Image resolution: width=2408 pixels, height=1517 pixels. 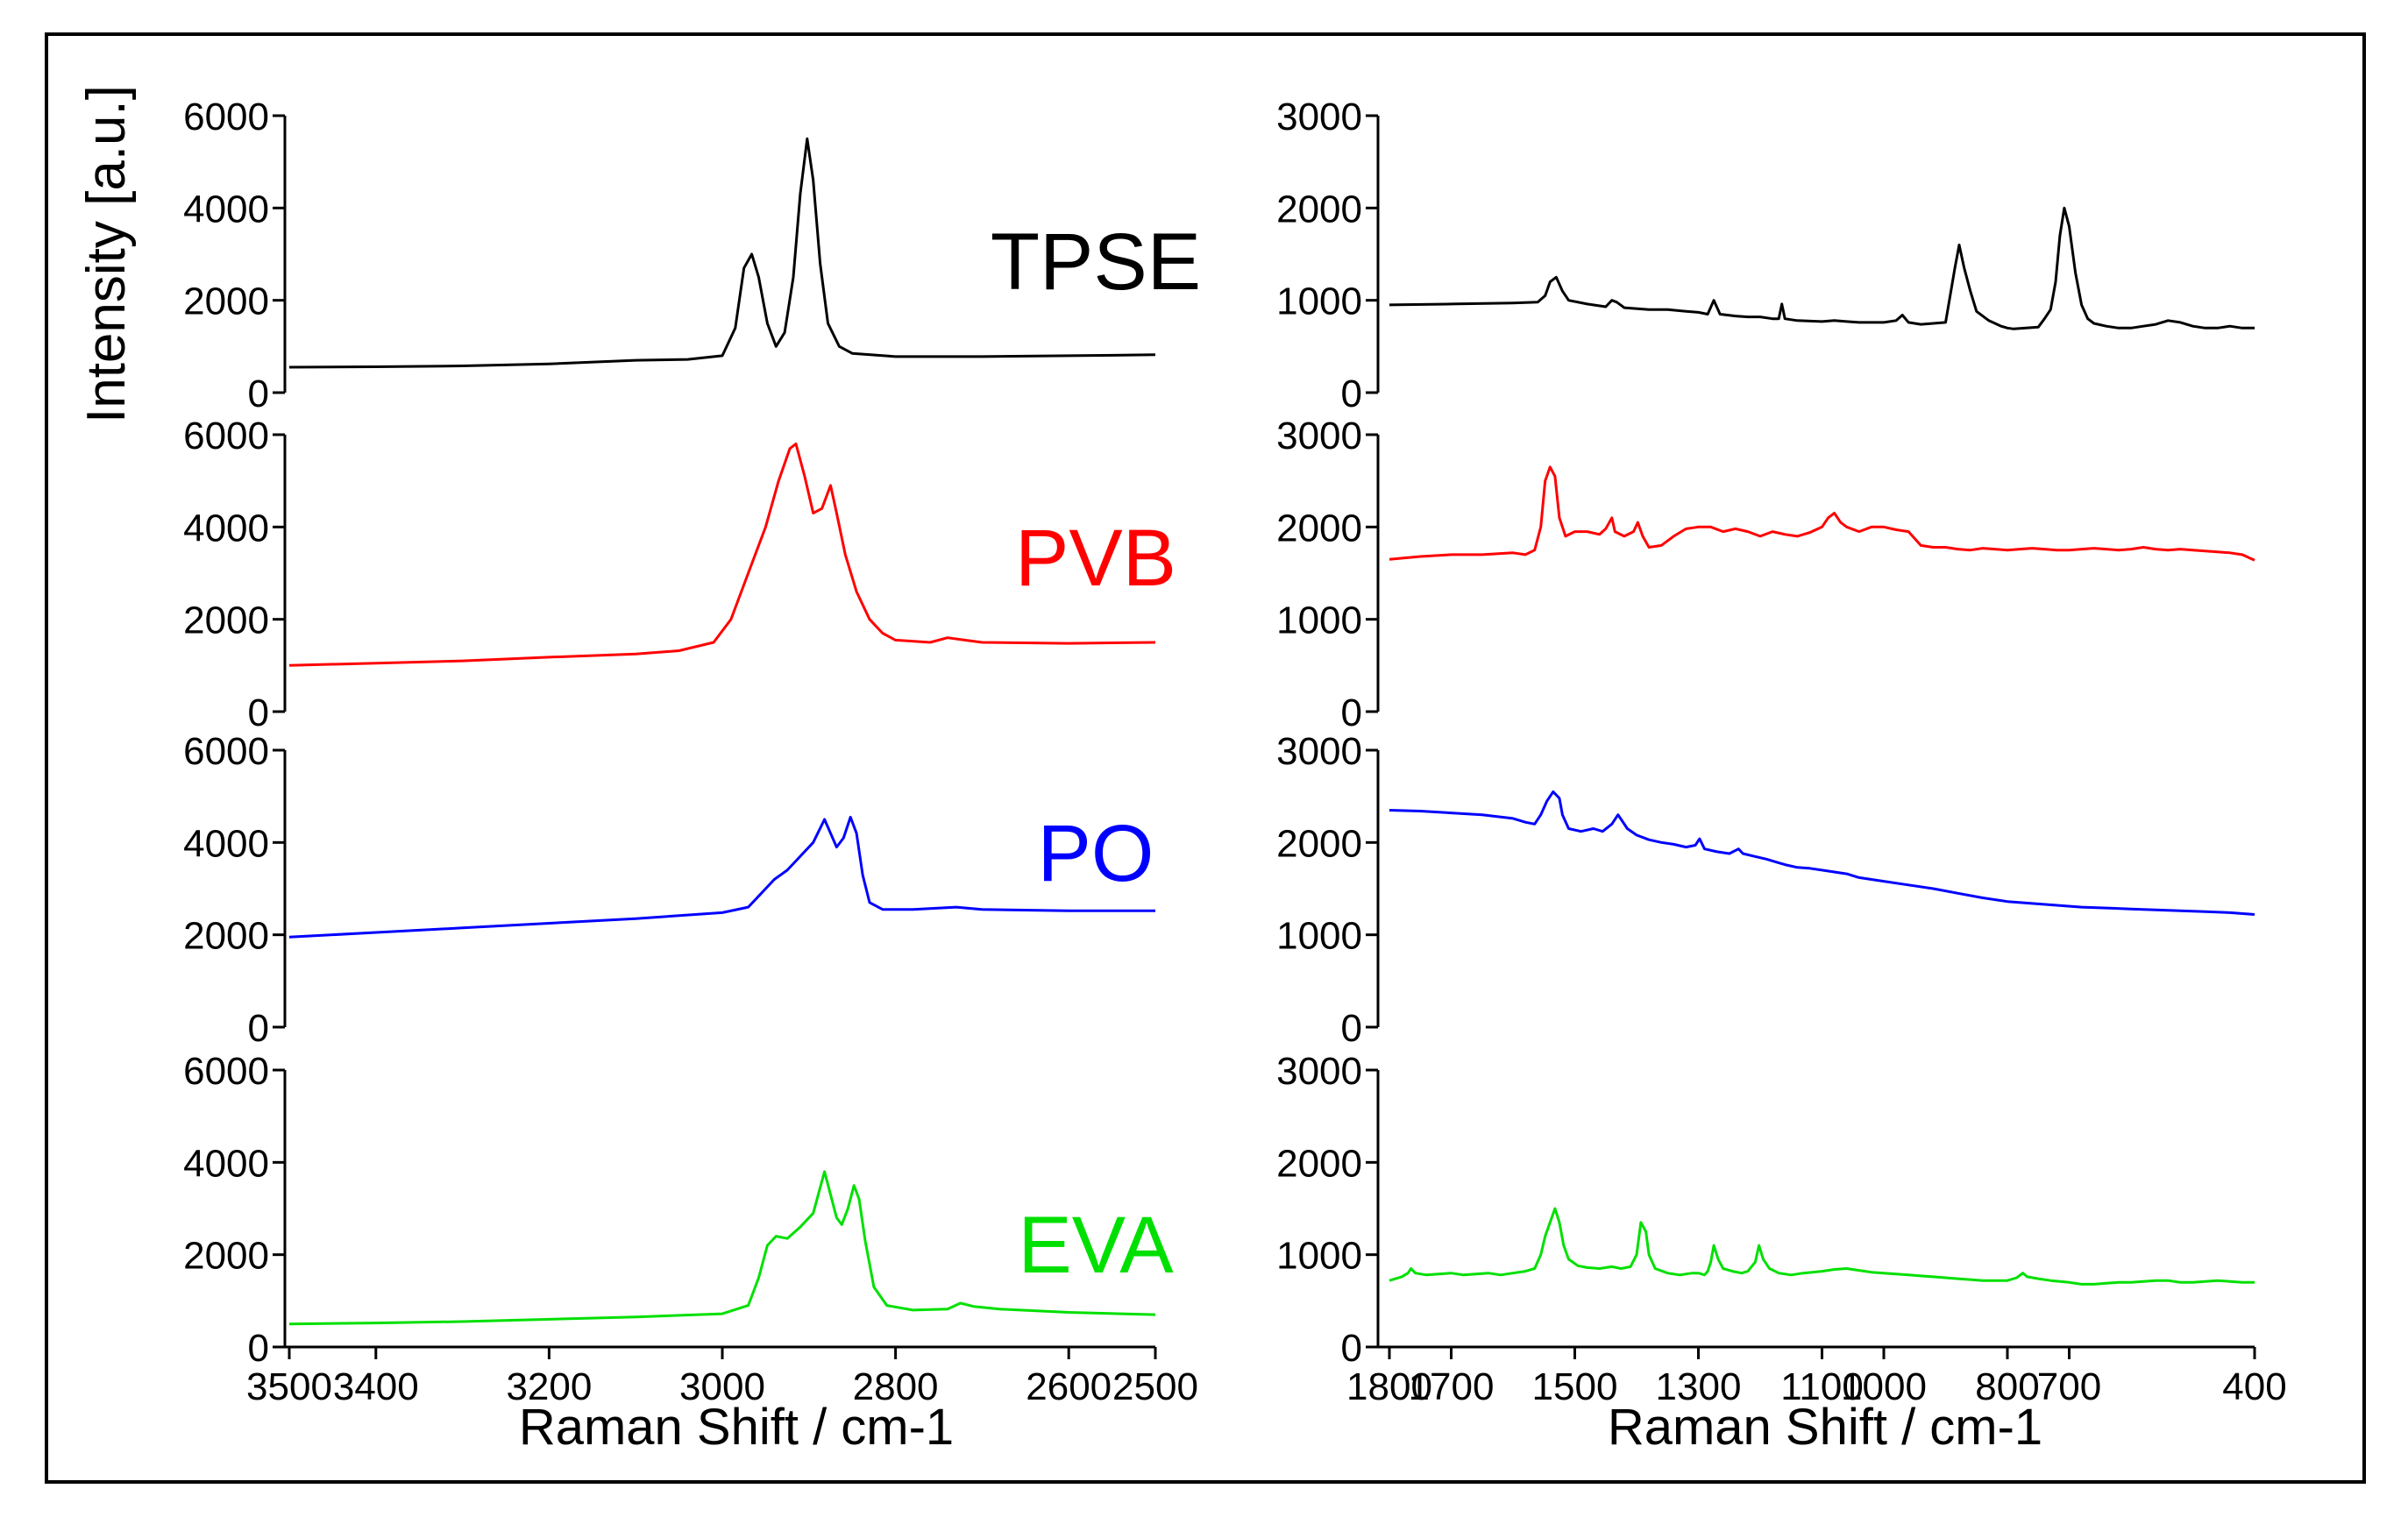 What do you see at coordinates (1575, 1386) in the screenshot?
I see `x-tick-label: 1500` at bounding box center [1575, 1386].